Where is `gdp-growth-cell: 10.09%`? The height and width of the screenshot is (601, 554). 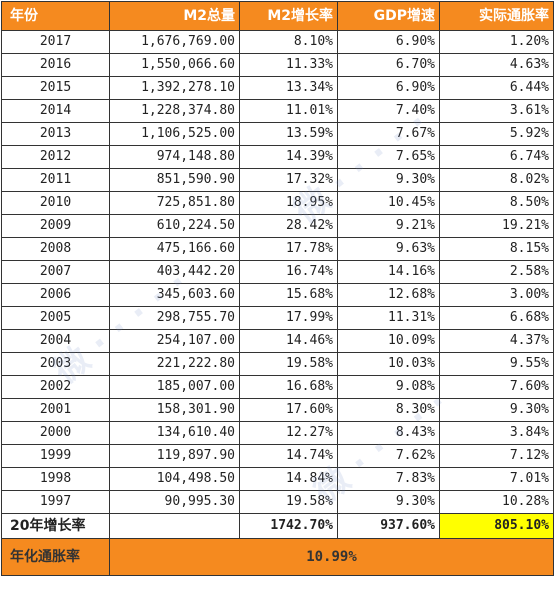
gdp-growth-cell: 10.09% is located at coordinates (388, 341).